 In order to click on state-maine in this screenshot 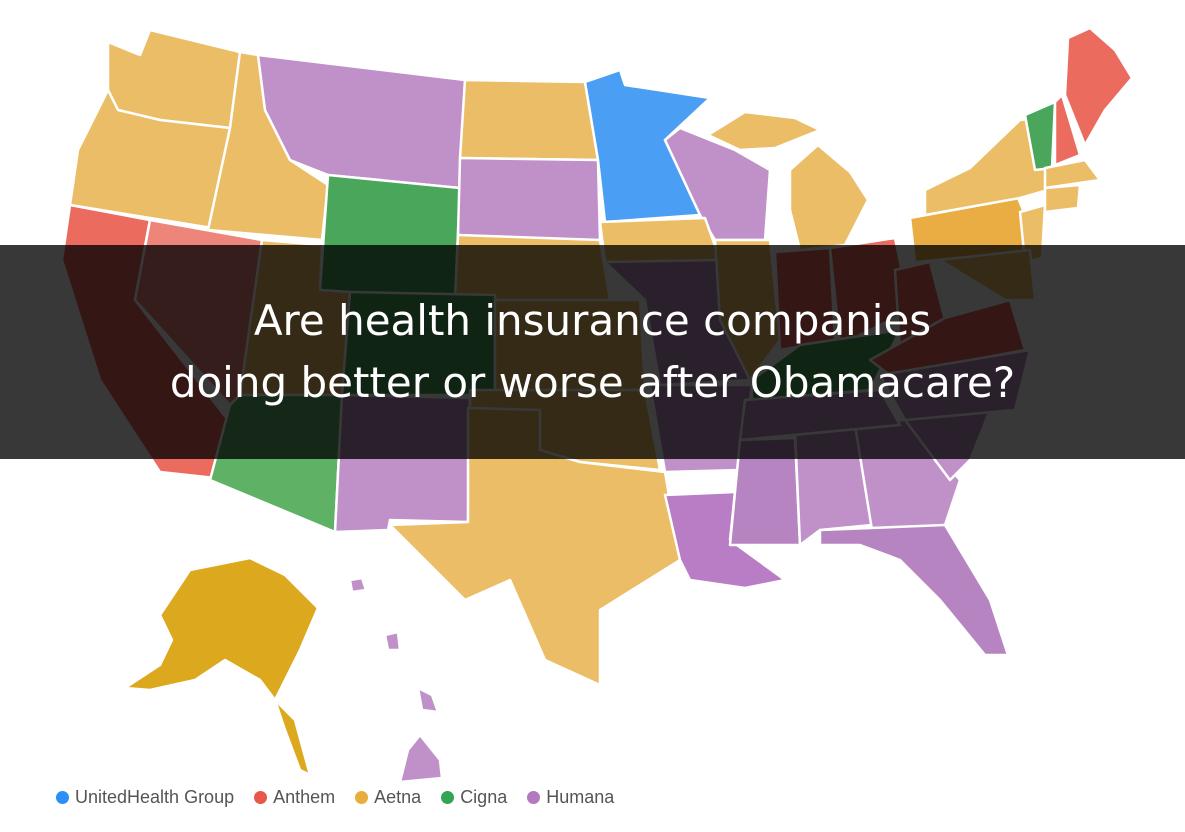, I will do `click(1098, 86)`.